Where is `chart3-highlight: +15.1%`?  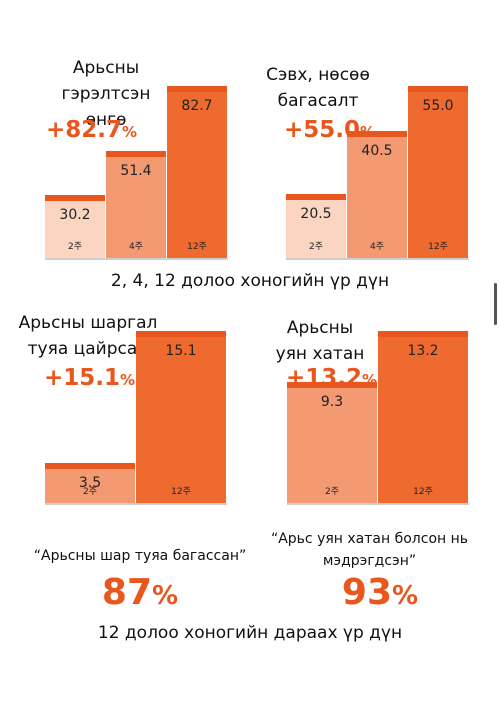 chart3-highlight: +15.1% is located at coordinates (89, 378).